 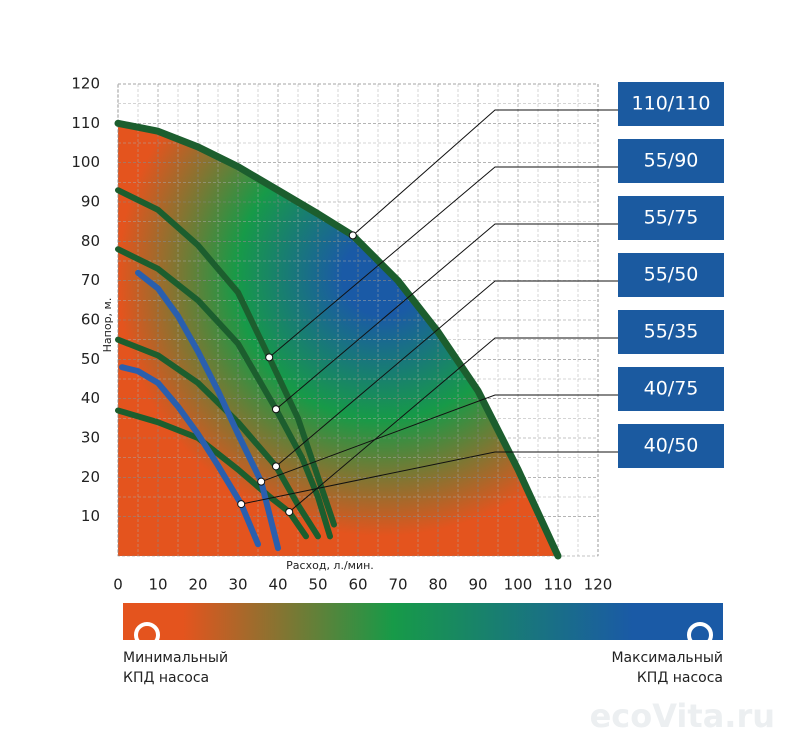 I want to click on x-tick-label: 100, so click(x=518, y=585).